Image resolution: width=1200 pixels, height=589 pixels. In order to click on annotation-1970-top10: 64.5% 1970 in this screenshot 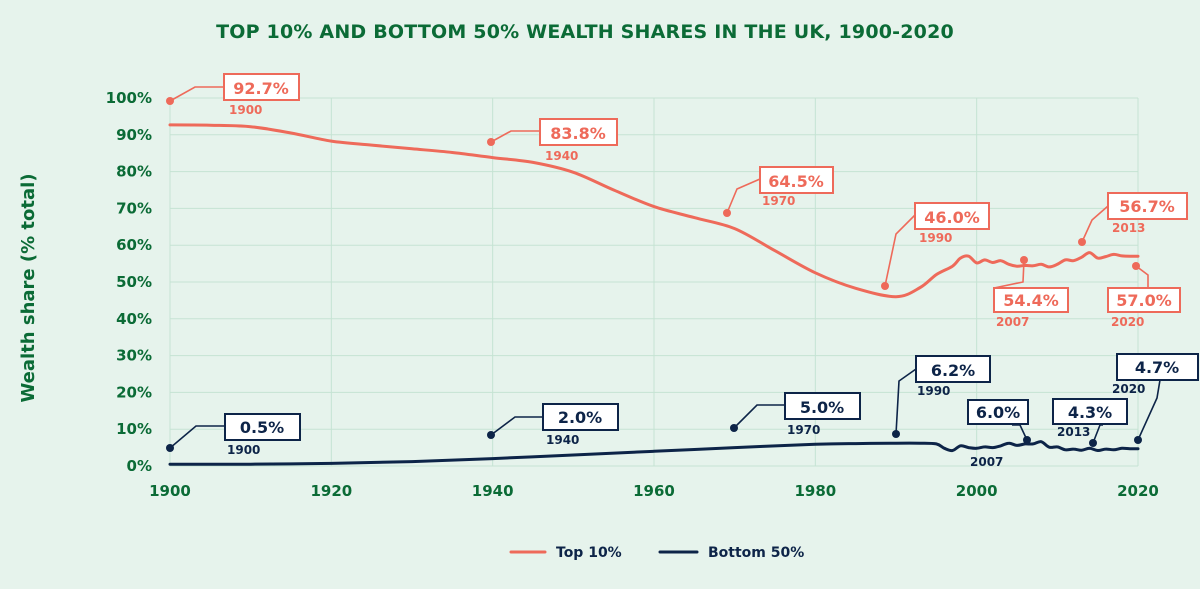, I will do `click(778, 191)`.